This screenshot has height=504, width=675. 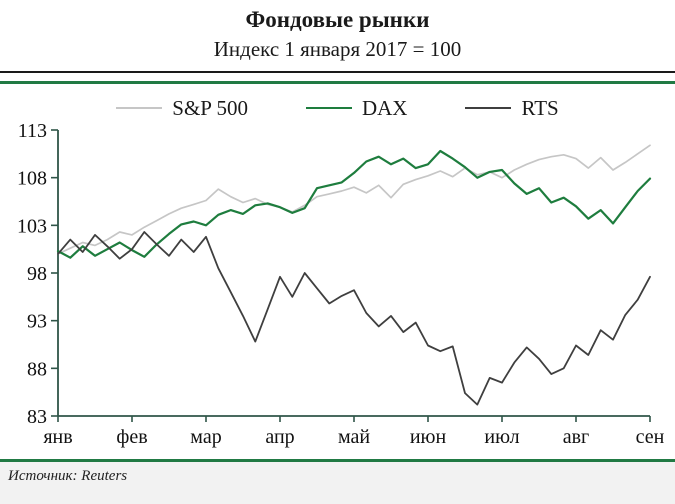 I want to click on legend-label-dax: DAX, so click(x=384, y=107).